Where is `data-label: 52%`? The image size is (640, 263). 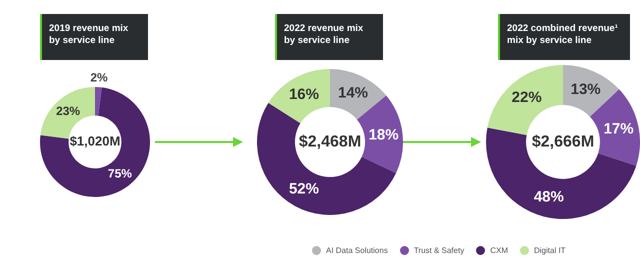 data-label: 52% is located at coordinates (303, 189).